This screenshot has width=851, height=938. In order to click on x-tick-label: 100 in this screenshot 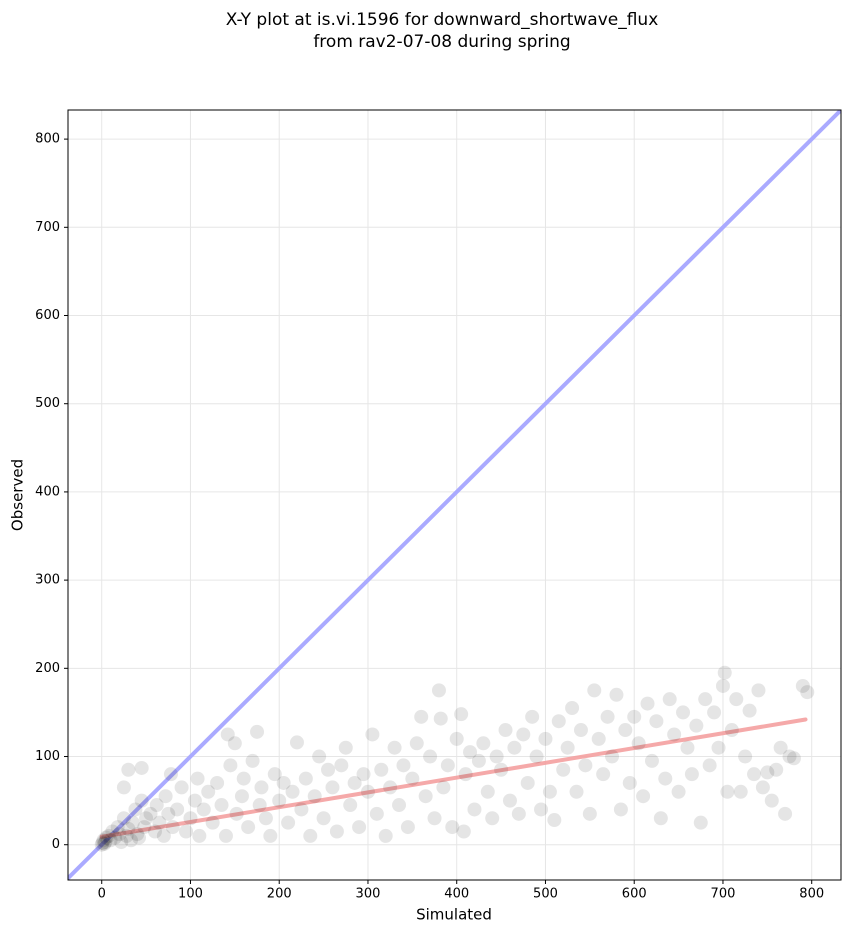, I will do `click(190, 894)`.